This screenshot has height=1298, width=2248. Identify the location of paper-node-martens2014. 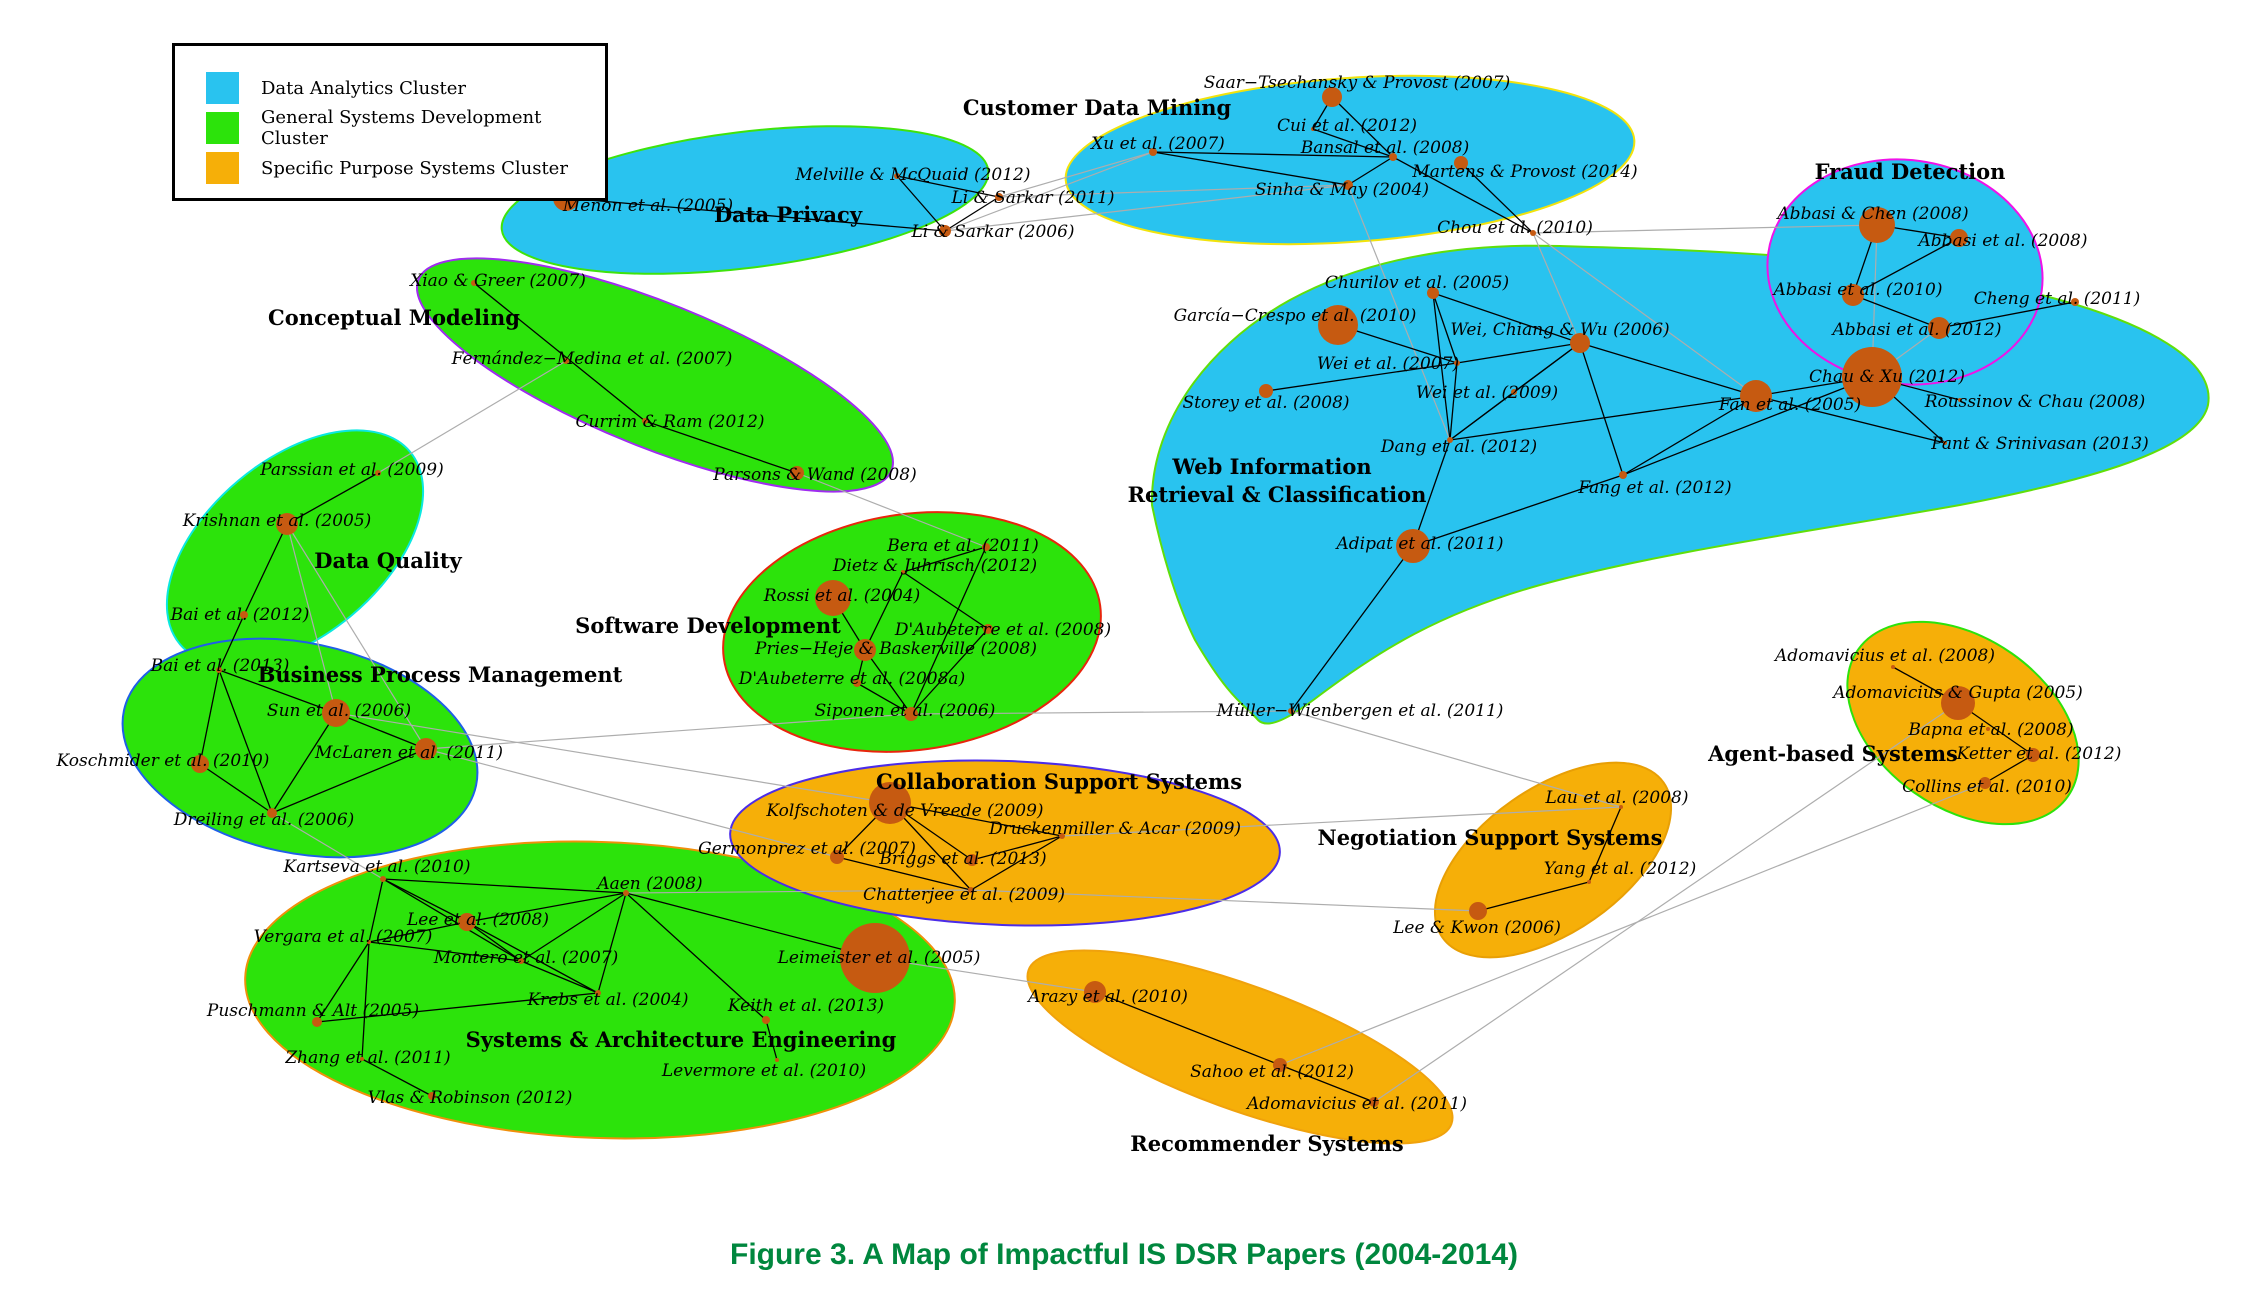
(1461, 163).